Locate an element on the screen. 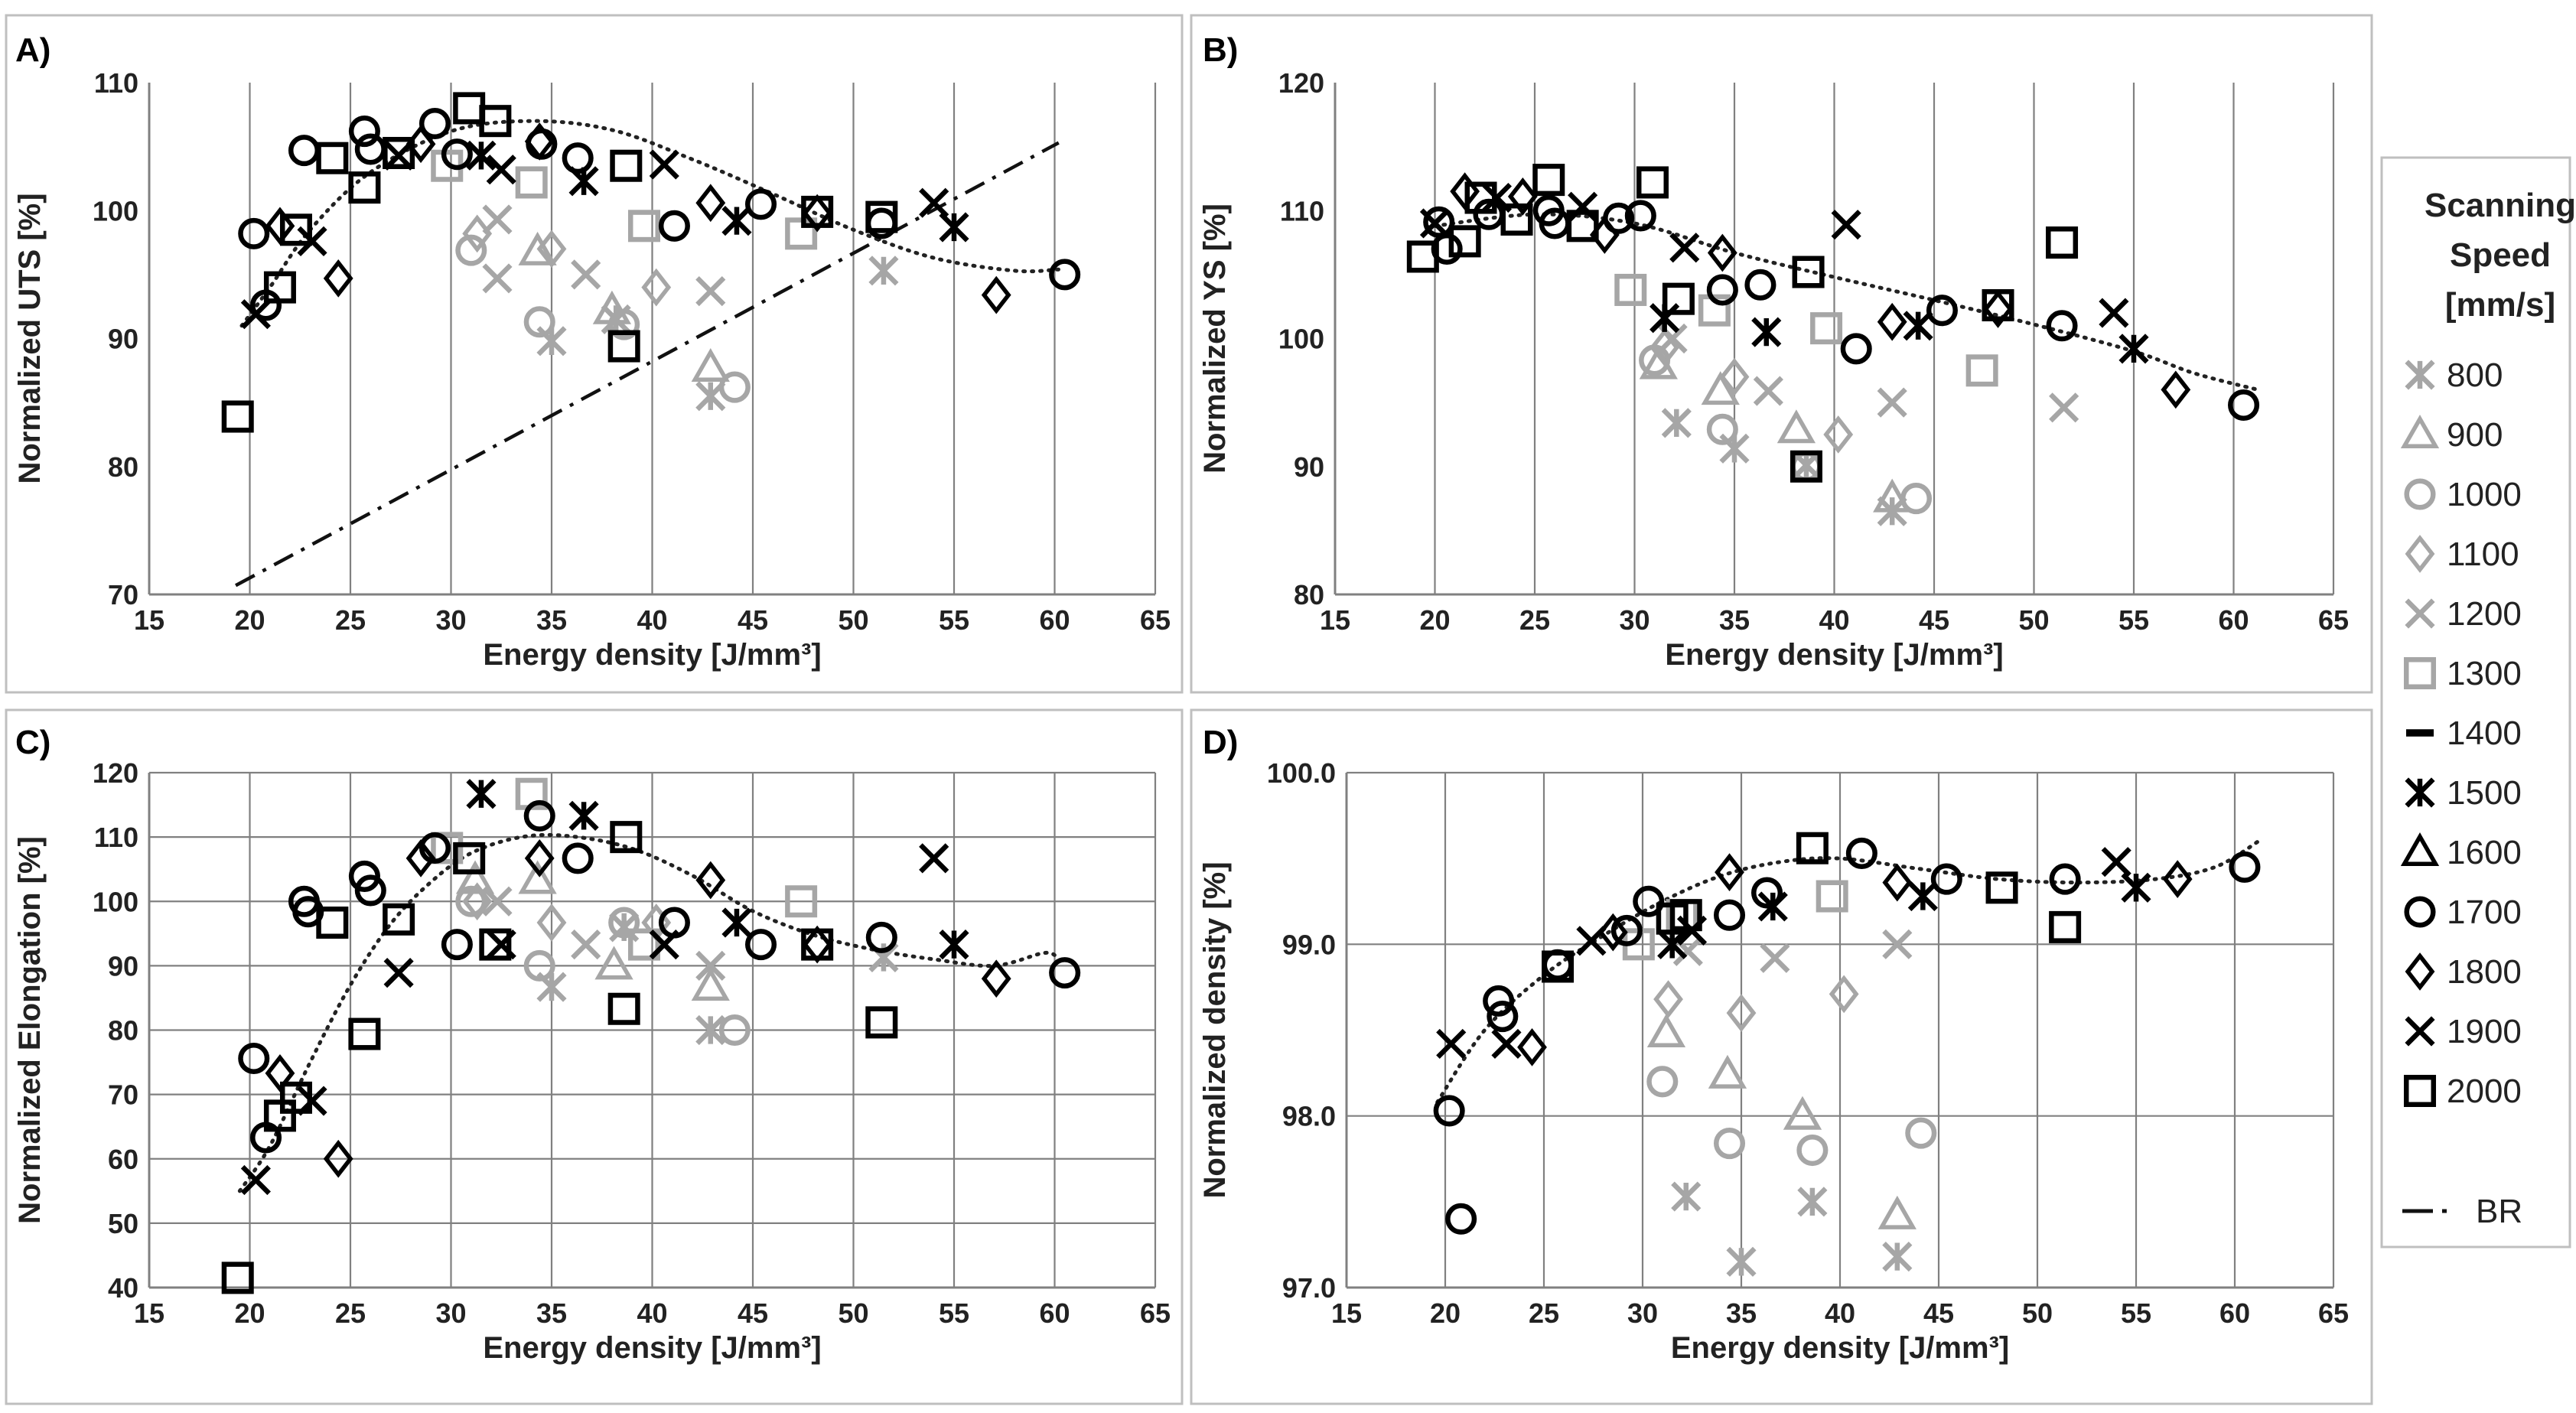  x-tick-label: 50 is located at coordinates (2034, 620).